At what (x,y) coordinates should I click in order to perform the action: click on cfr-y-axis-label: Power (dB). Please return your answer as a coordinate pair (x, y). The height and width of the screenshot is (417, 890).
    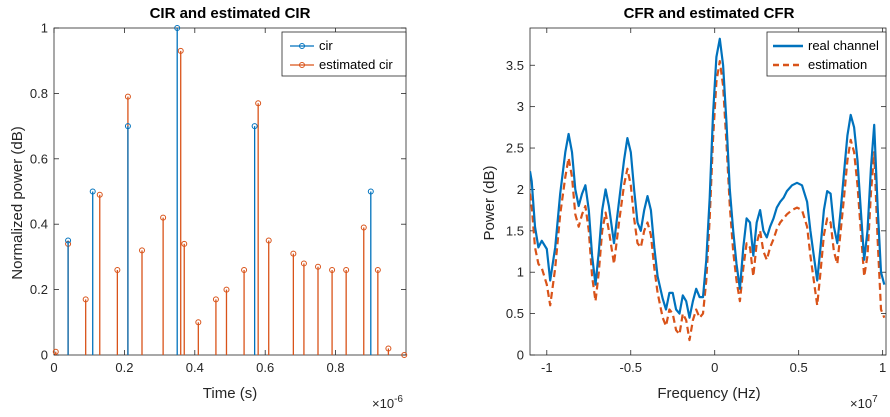
    Looking at the image, I should click on (489, 202).